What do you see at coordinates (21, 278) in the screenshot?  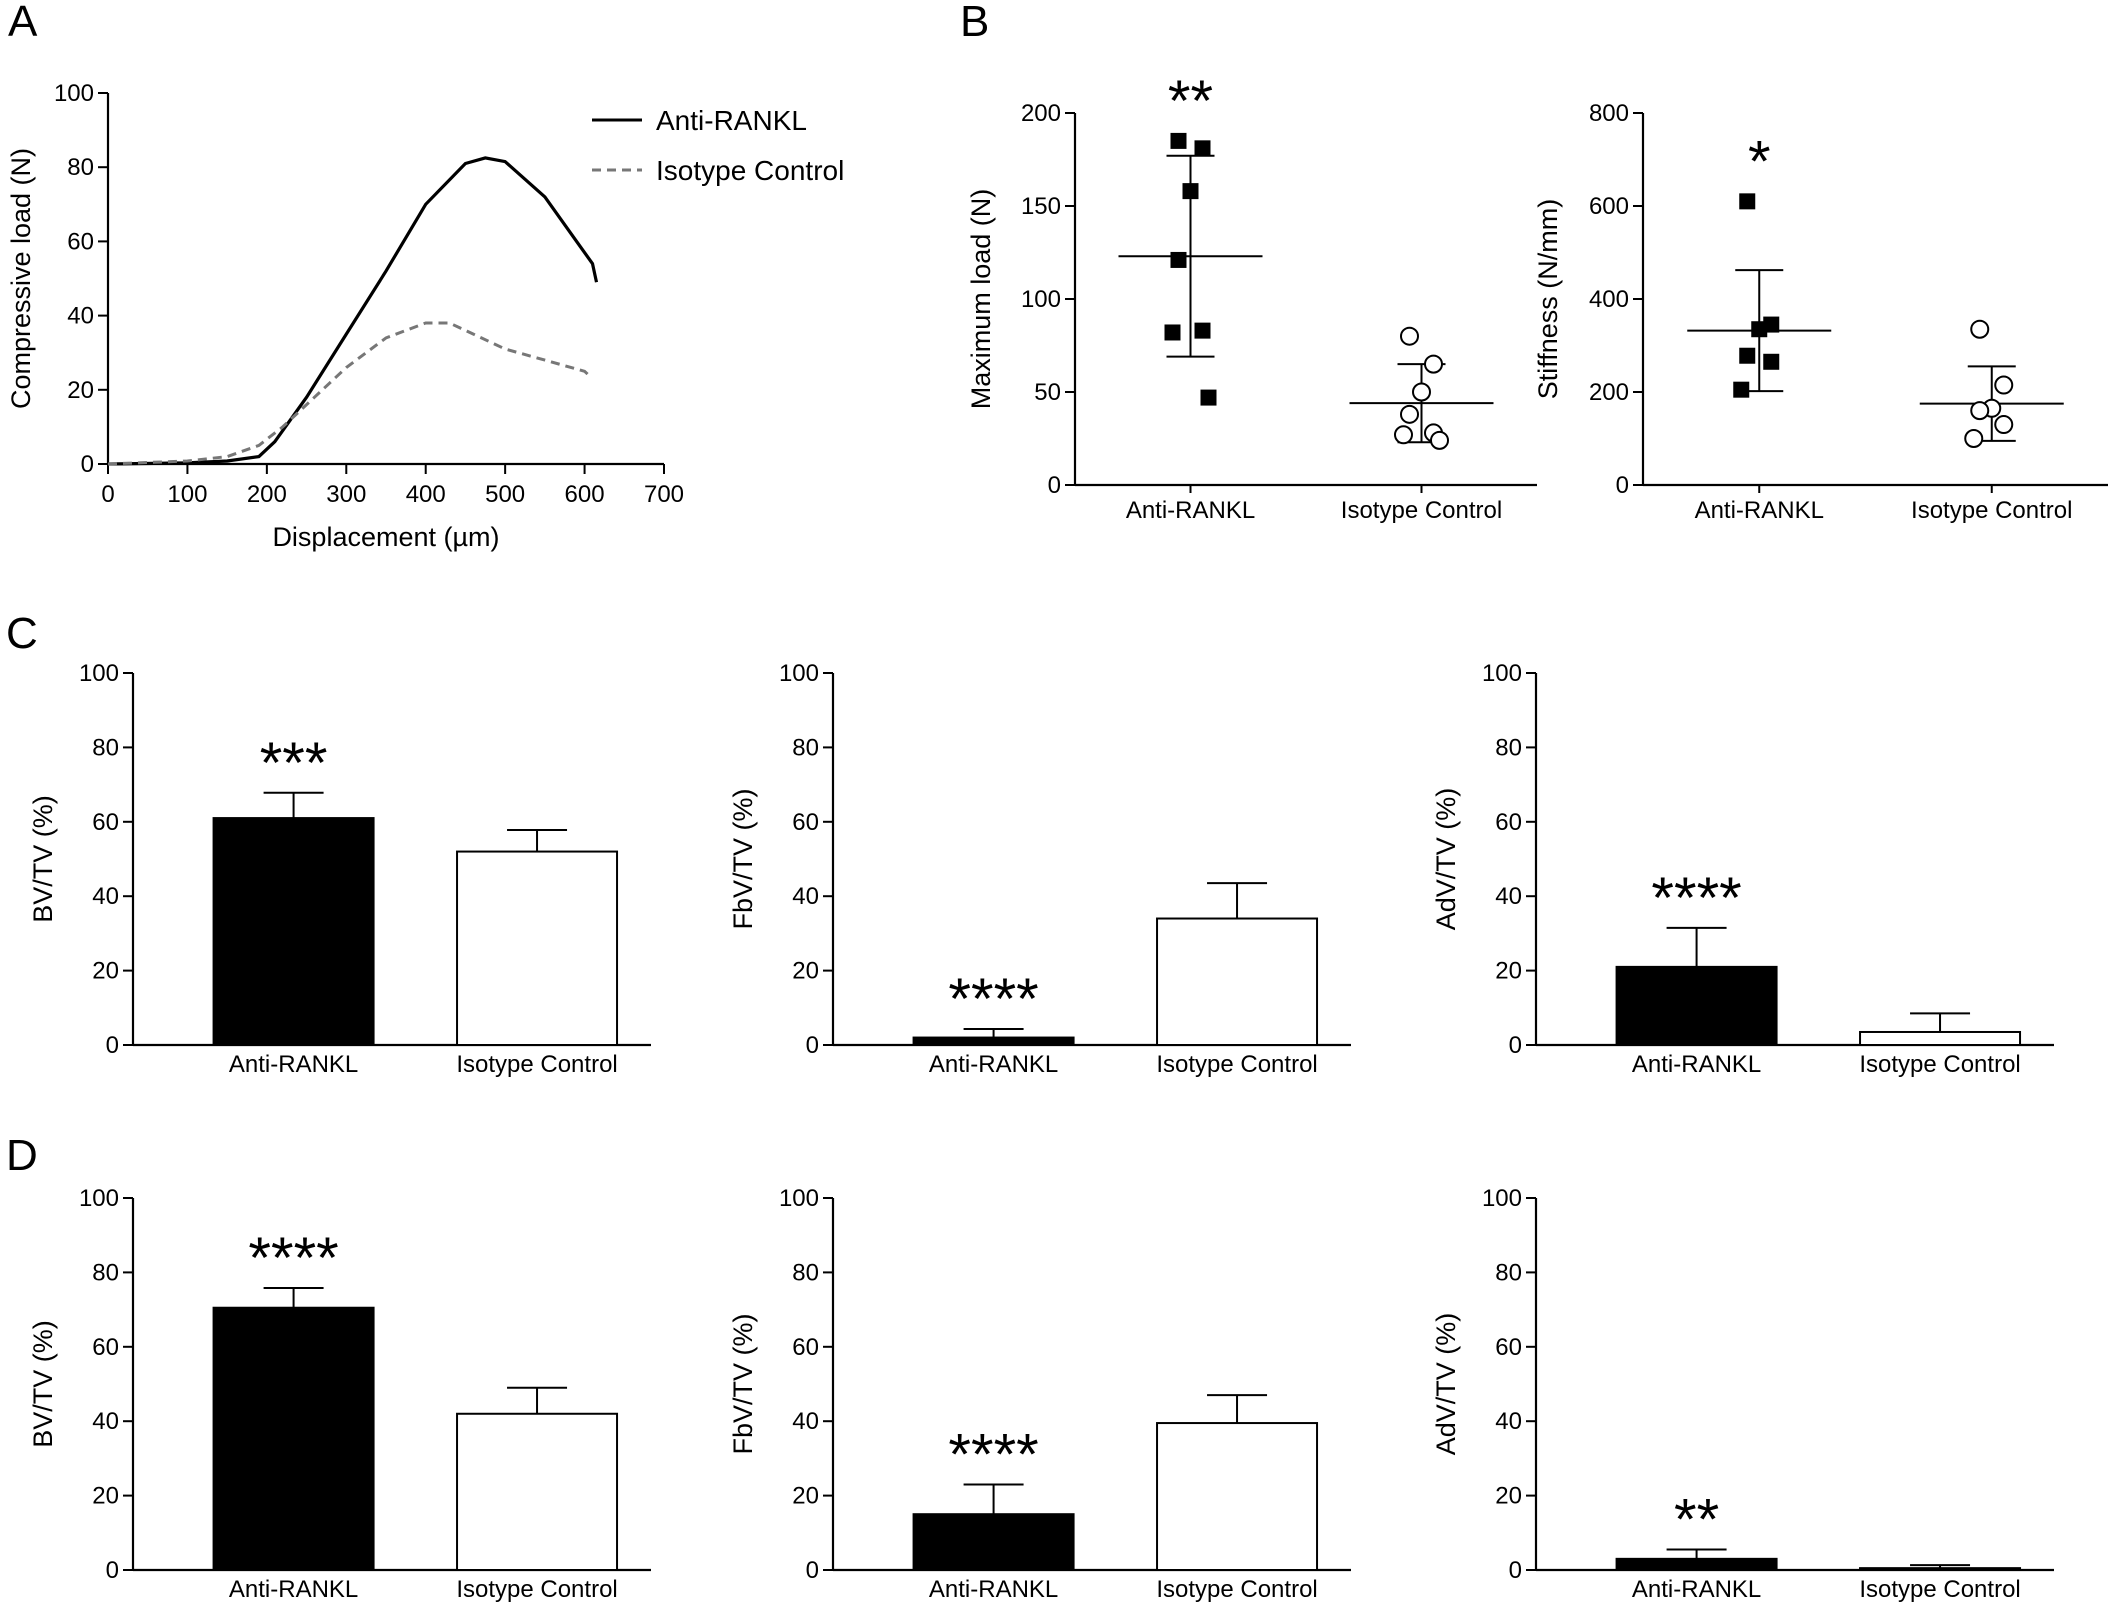 I see `y-axis-title: Compressive load (N)` at bounding box center [21, 278].